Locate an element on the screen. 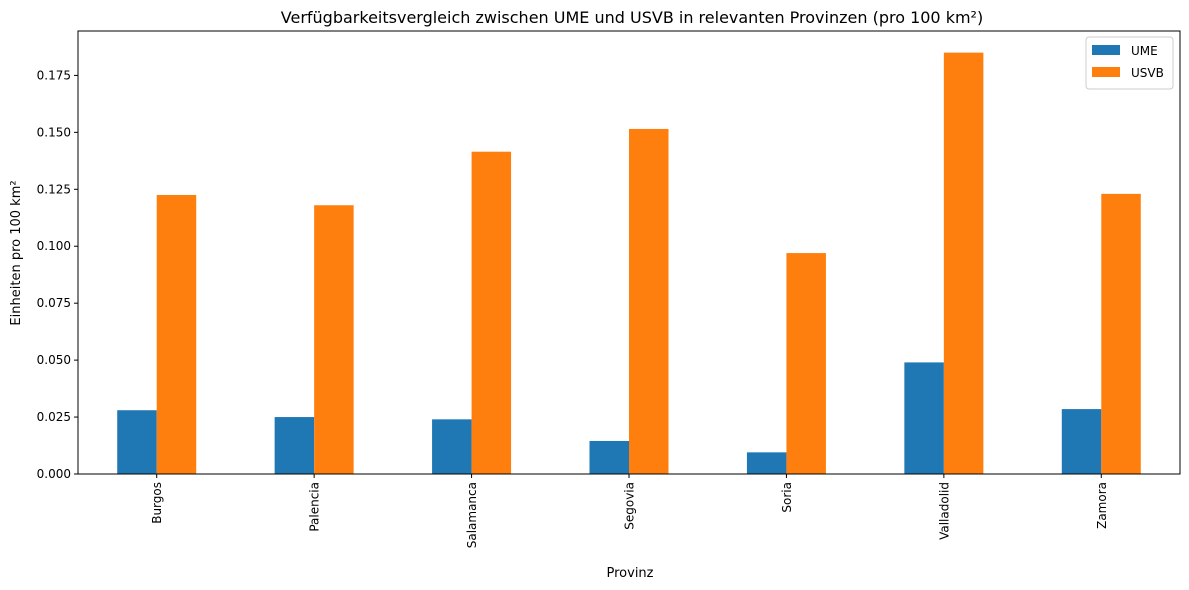 Image resolution: width=1189 pixels, height=590 pixels. x-tick-label: Zamora is located at coordinates (1102, 505).